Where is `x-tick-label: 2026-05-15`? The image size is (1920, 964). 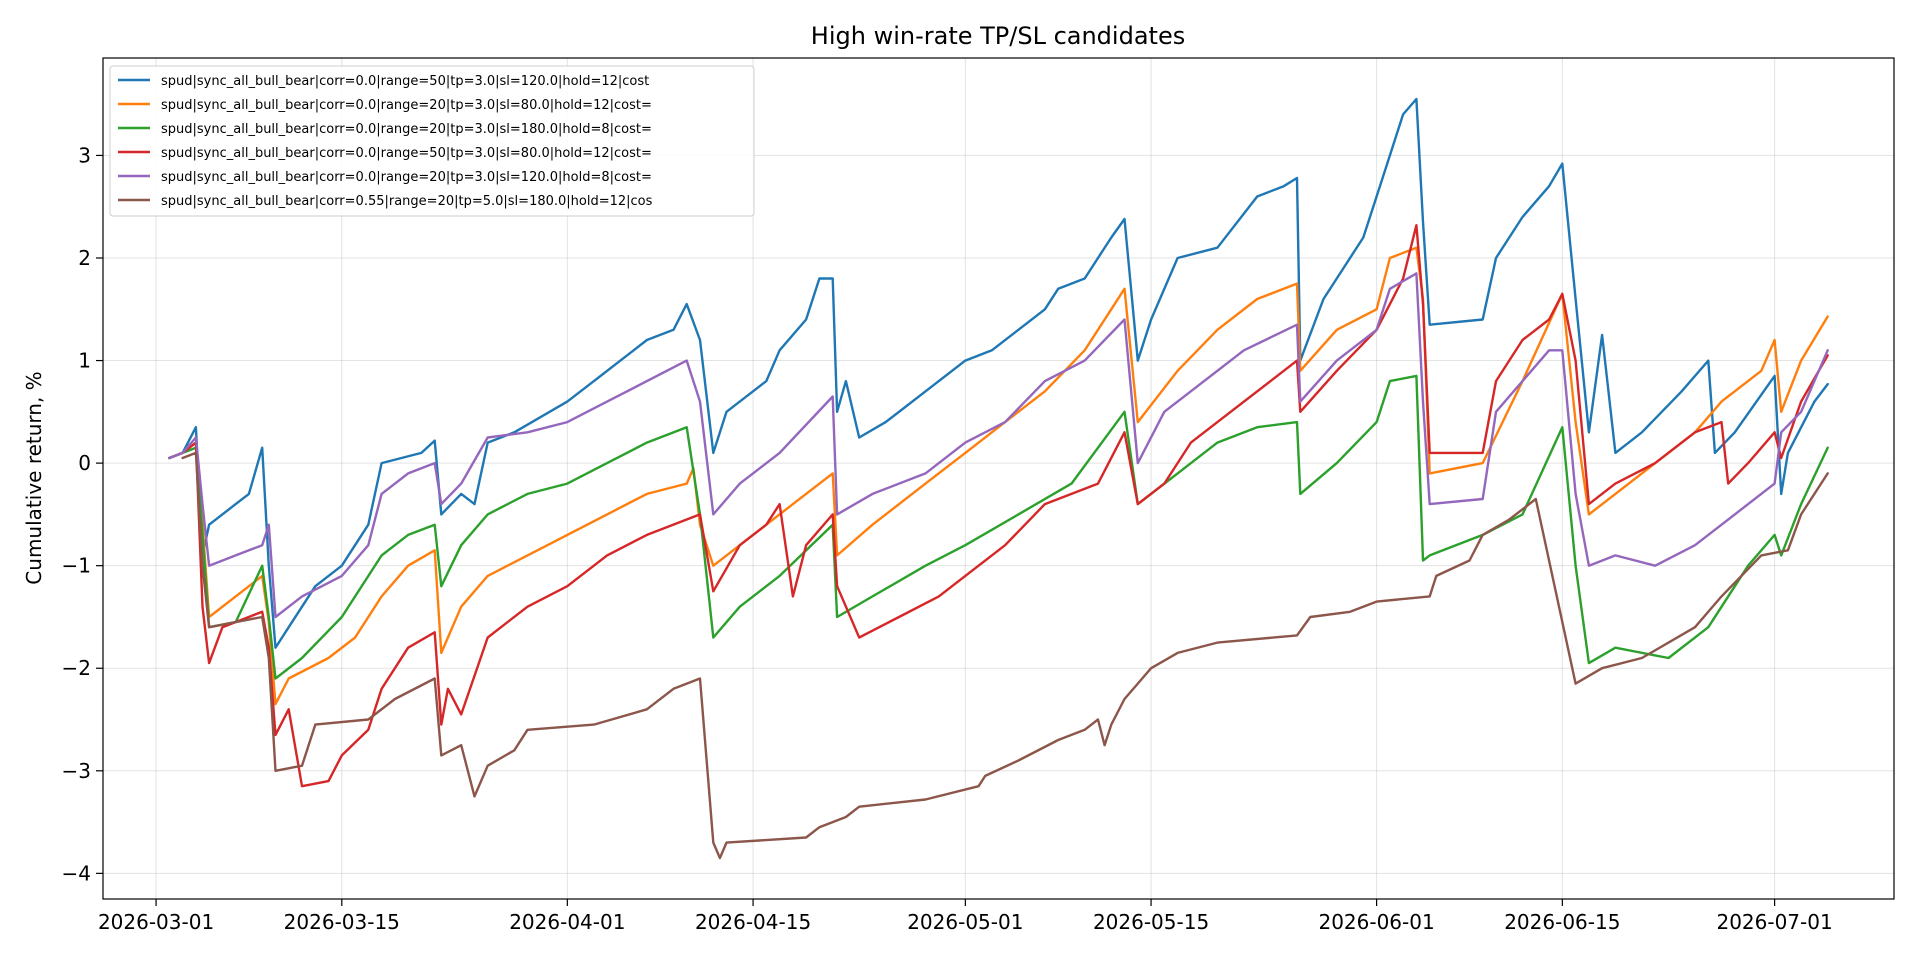
x-tick-label: 2026-05-15 is located at coordinates (1151, 922).